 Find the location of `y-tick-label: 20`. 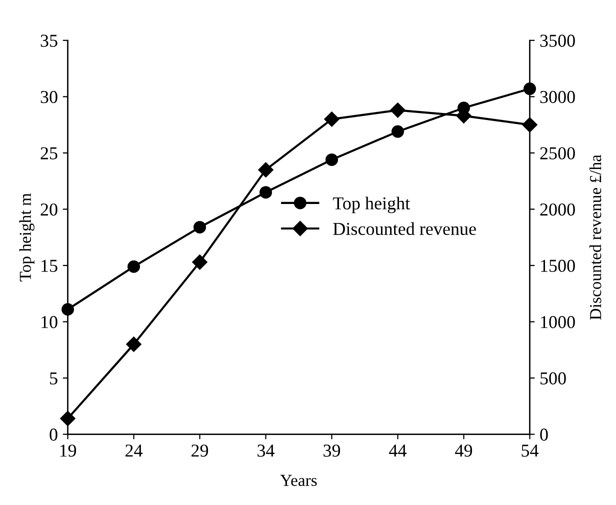

y-tick-label: 20 is located at coordinates (49, 209).